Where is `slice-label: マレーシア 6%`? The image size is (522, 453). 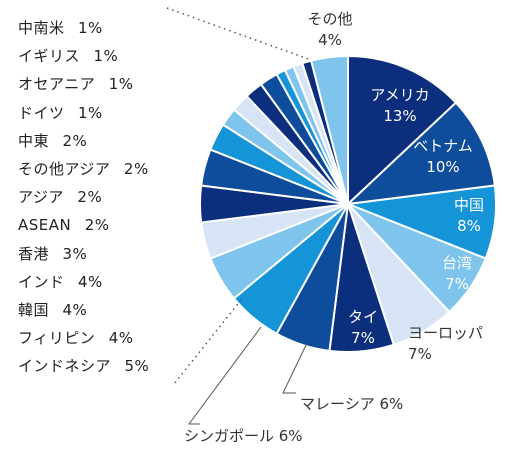
slice-label: マレーシア 6% is located at coordinates (351, 404).